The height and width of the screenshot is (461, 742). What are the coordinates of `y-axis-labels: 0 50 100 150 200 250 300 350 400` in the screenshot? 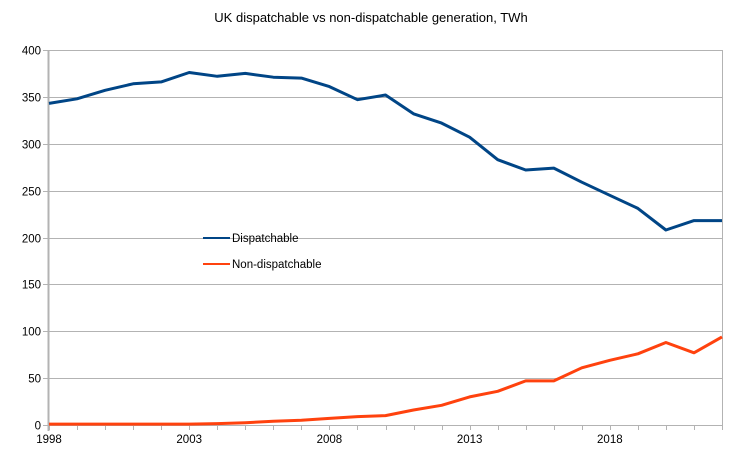 It's located at (31, 239).